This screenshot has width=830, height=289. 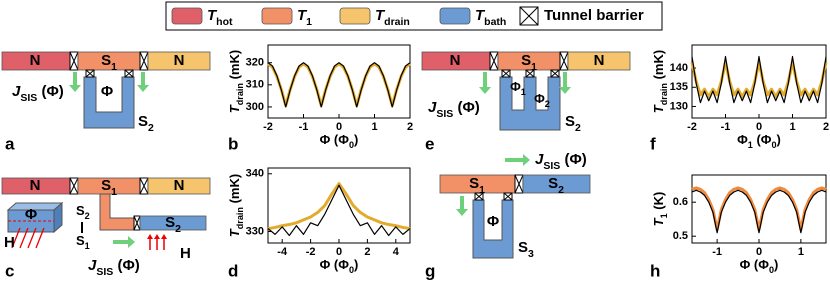 I want to click on flux-label: Φ1, so click(x=518, y=88).